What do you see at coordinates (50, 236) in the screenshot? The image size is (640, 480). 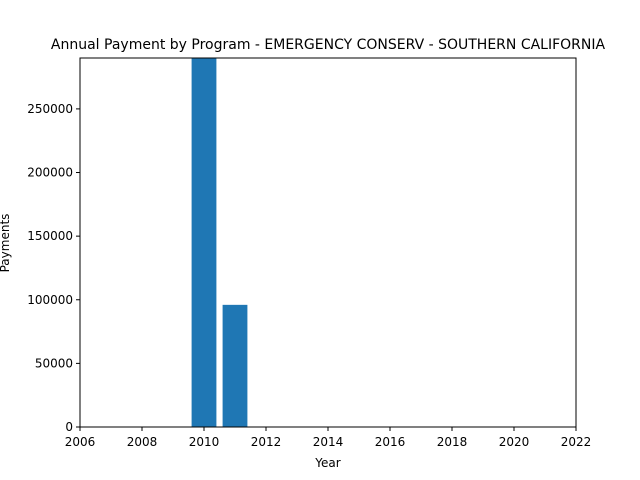 I see `y-tick-label: 150000` at bounding box center [50, 236].